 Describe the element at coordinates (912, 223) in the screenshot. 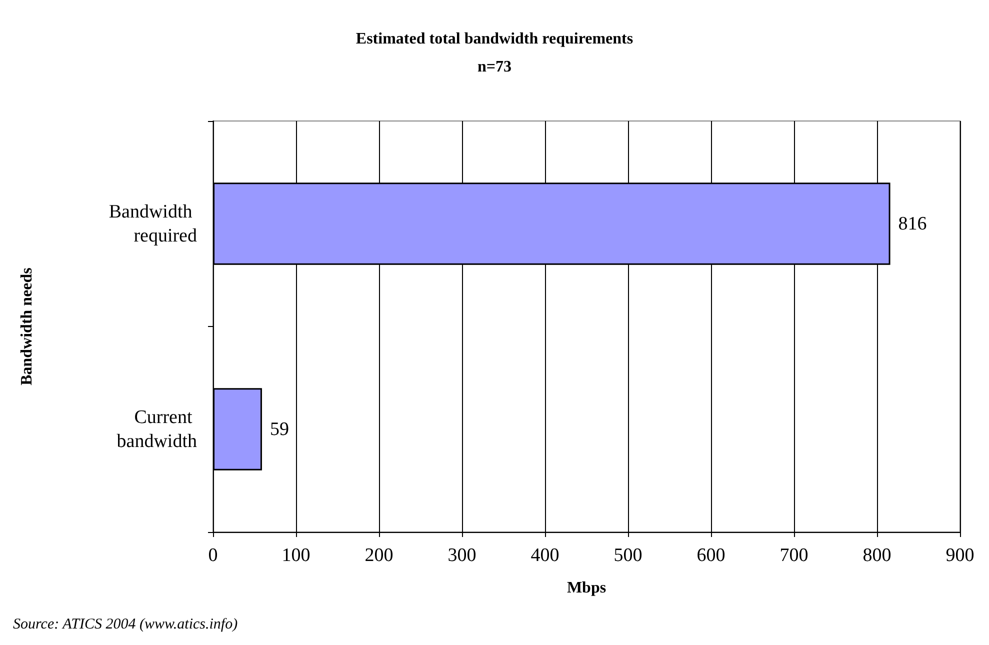

I see `data-label: 816` at that location.